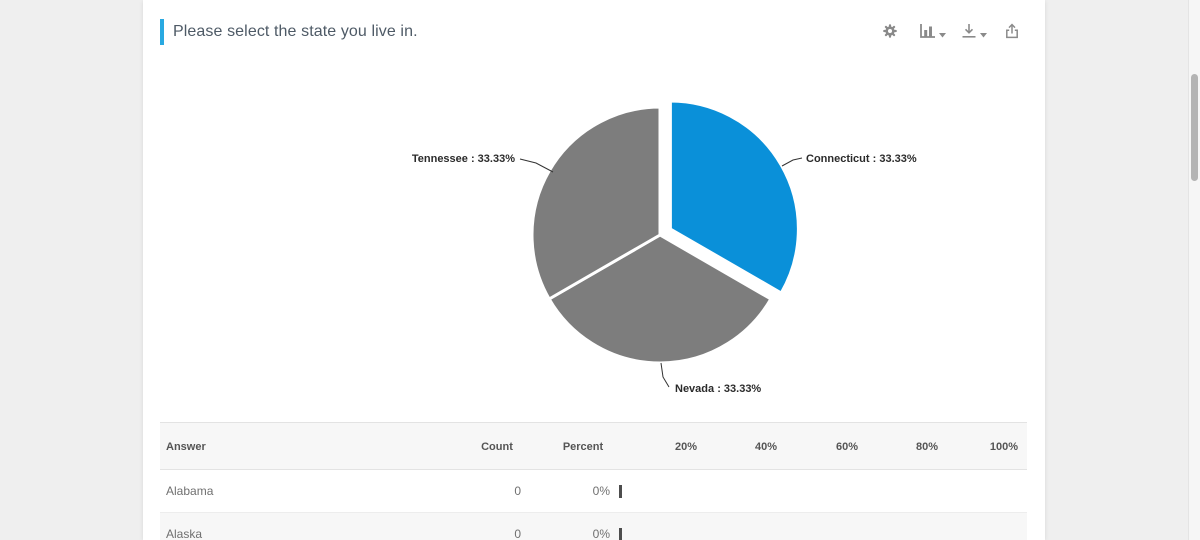  What do you see at coordinates (186, 447) in the screenshot?
I see `header-answer: Answer` at bounding box center [186, 447].